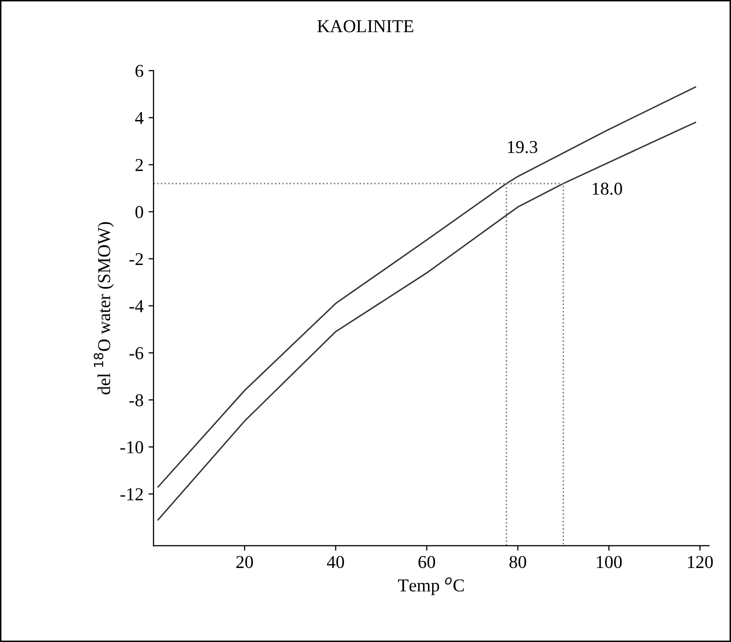  Describe the element at coordinates (136, 259) in the screenshot. I see `y-tick-label: -2` at that location.